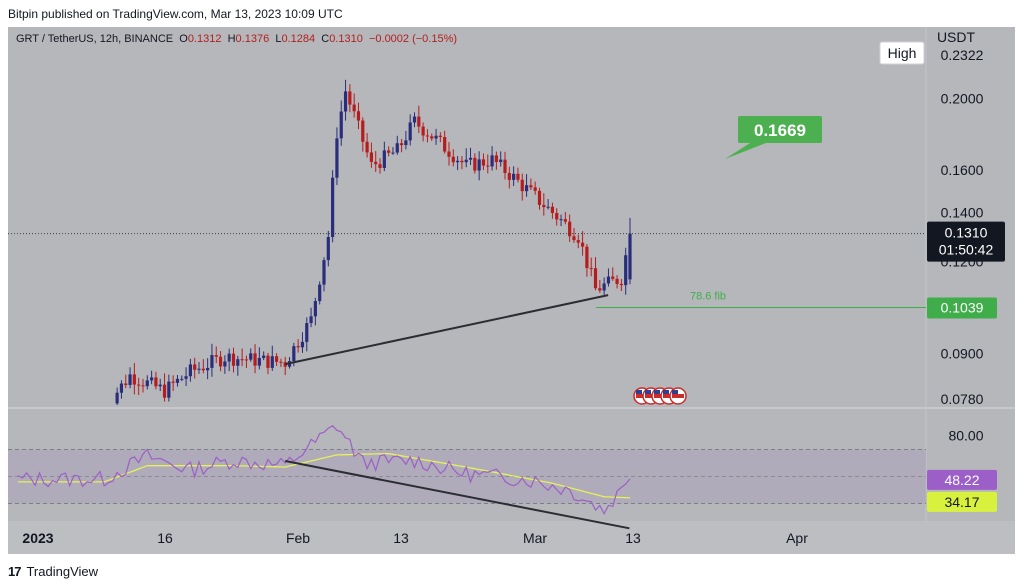 The height and width of the screenshot is (588, 1024). Describe the element at coordinates (962, 99) in the screenshot. I see `price-tick-label: 0.2000` at that location.